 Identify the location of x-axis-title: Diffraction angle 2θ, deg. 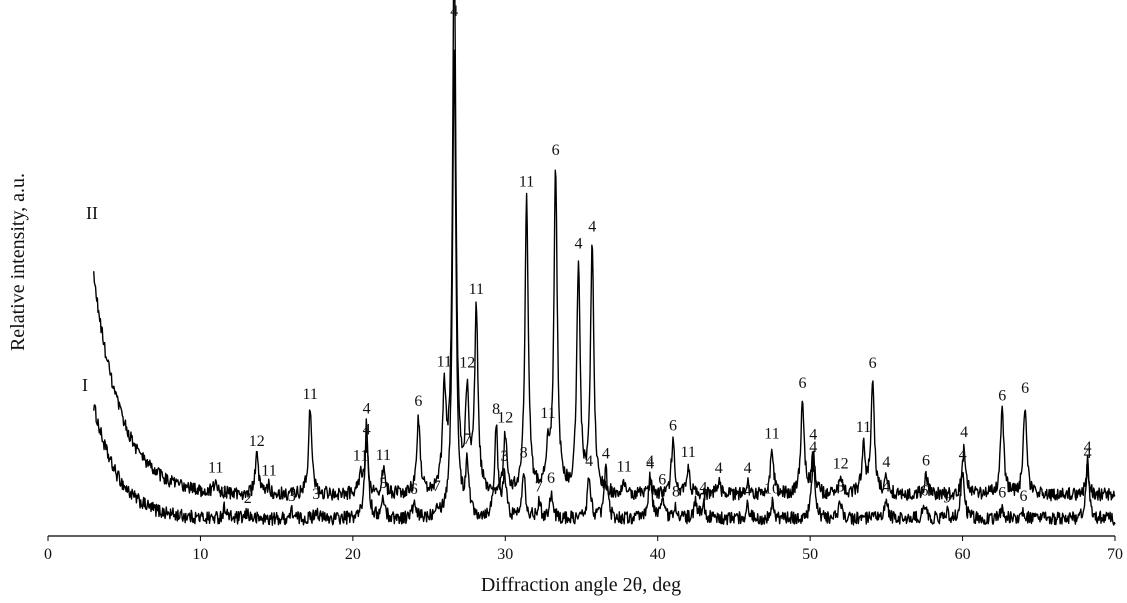
(581, 585).